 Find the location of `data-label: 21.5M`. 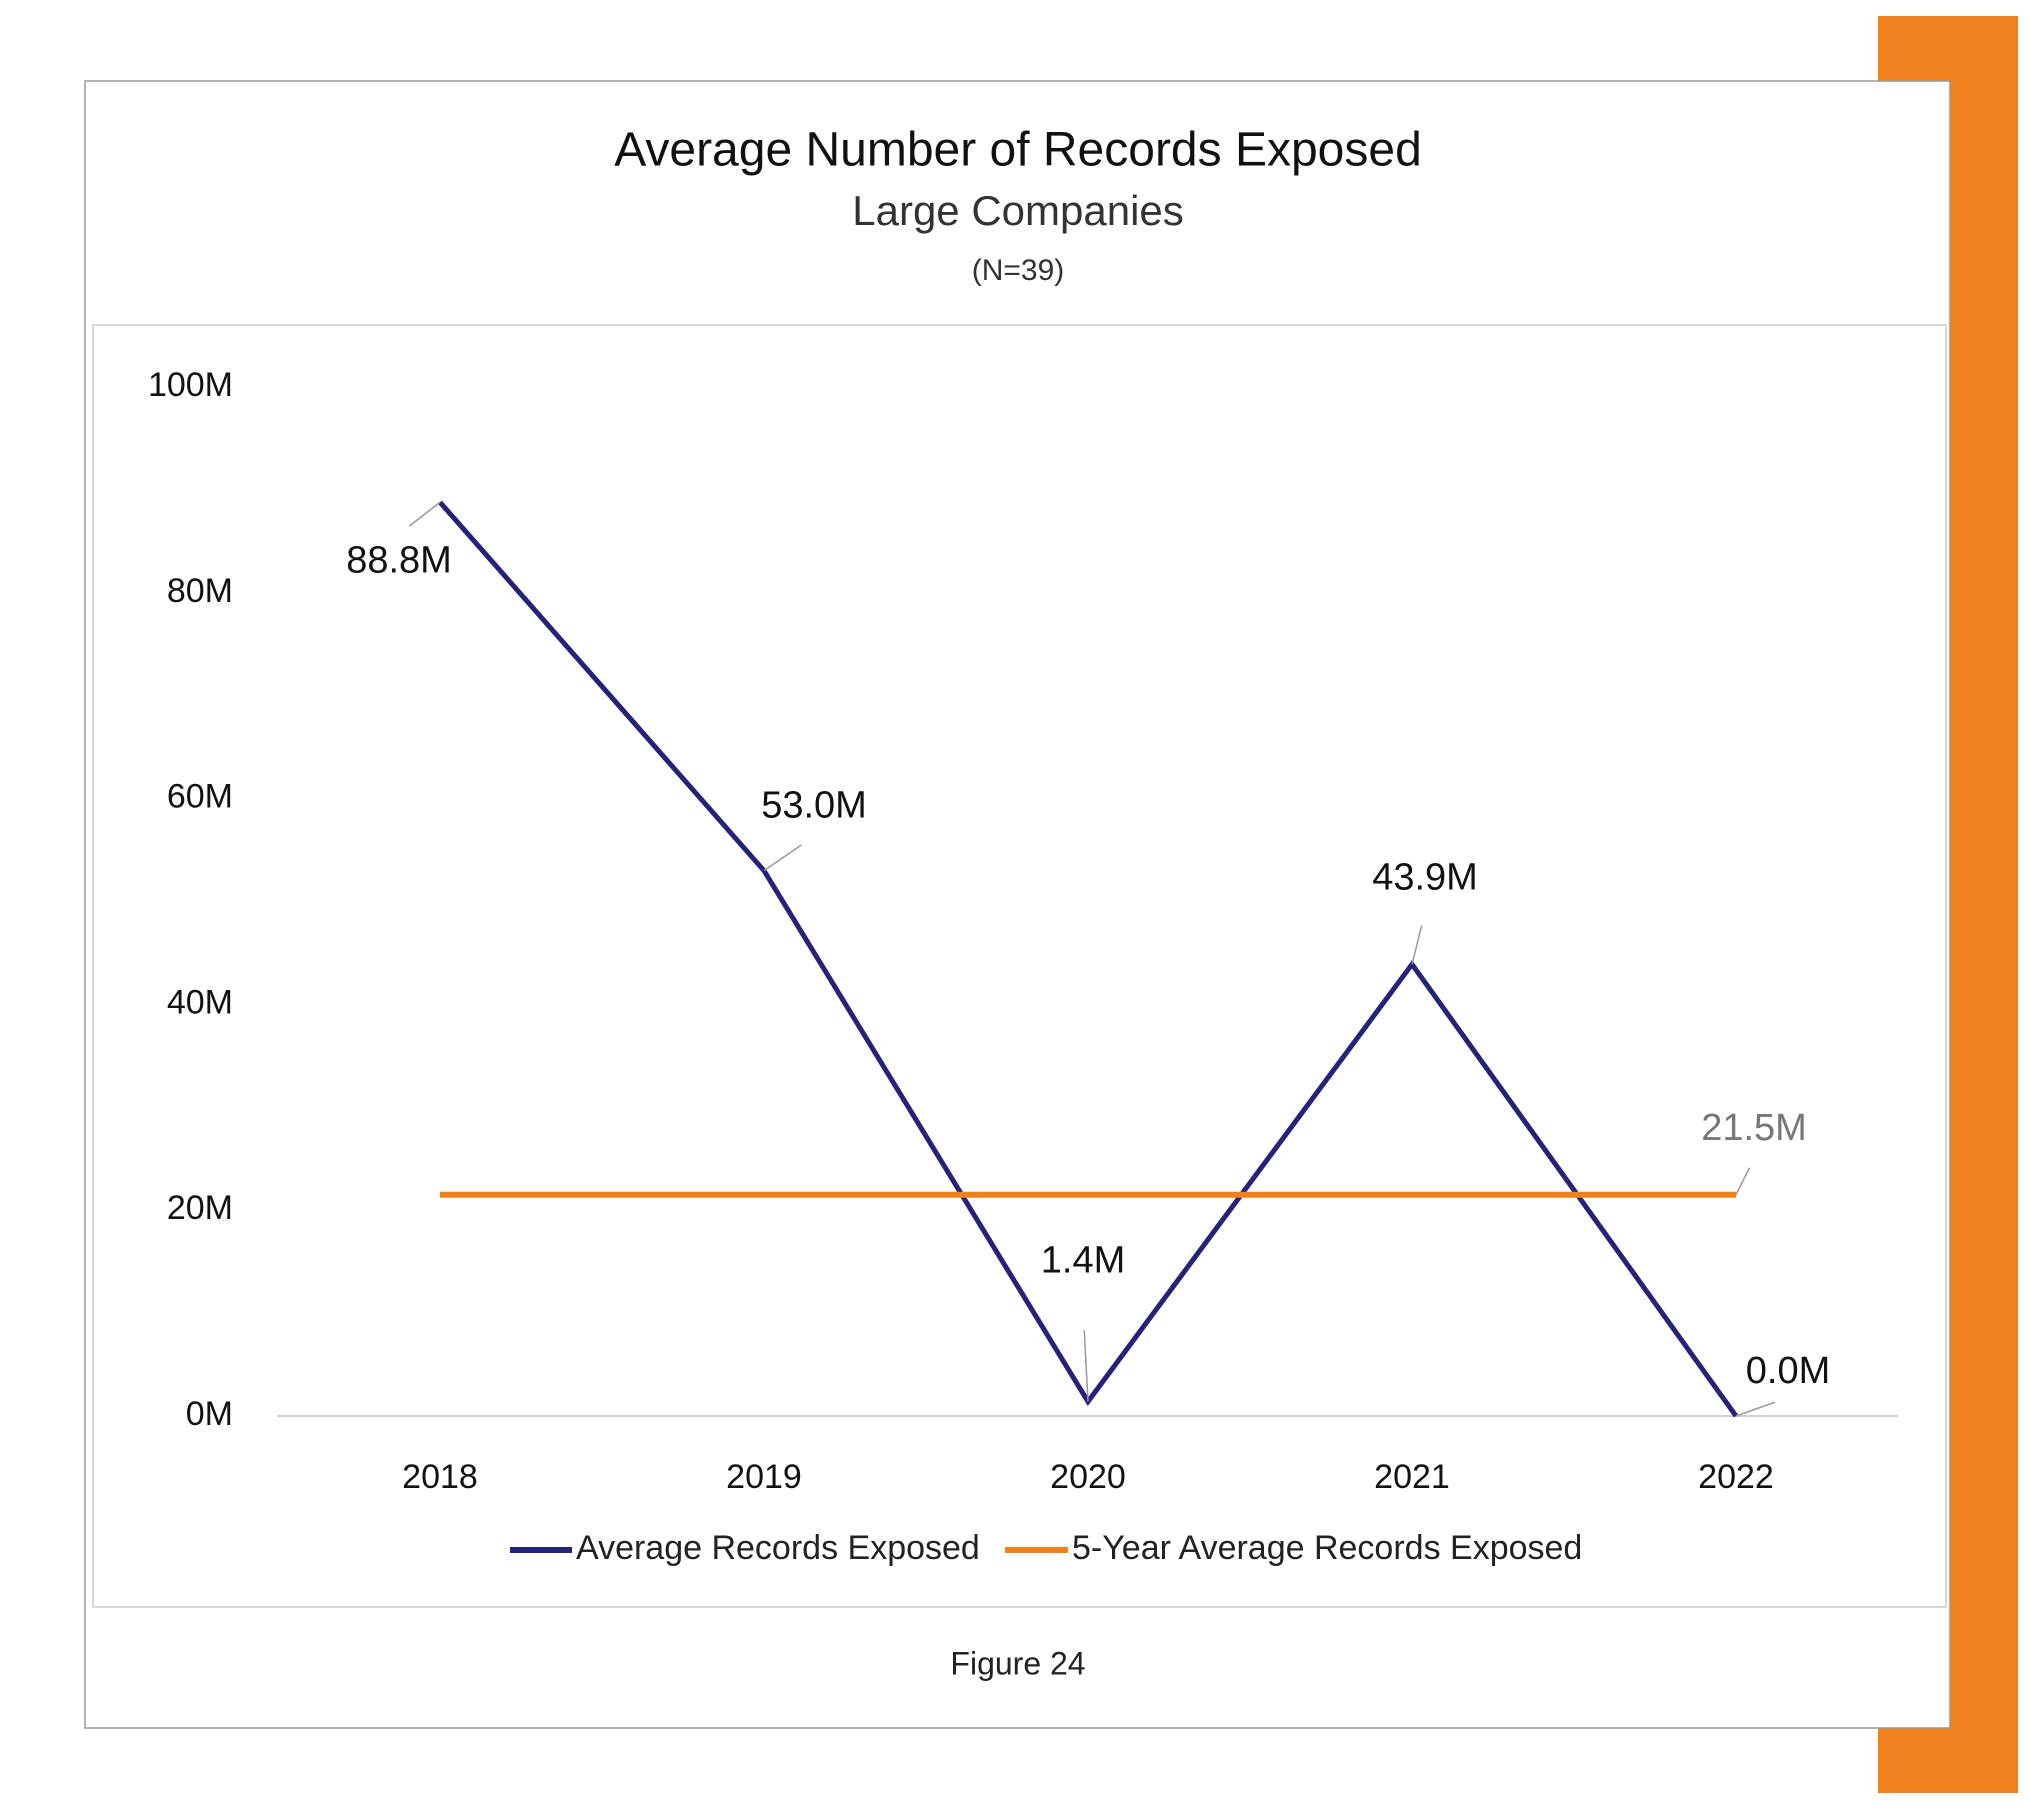

data-label: 21.5M is located at coordinates (1754, 1128).